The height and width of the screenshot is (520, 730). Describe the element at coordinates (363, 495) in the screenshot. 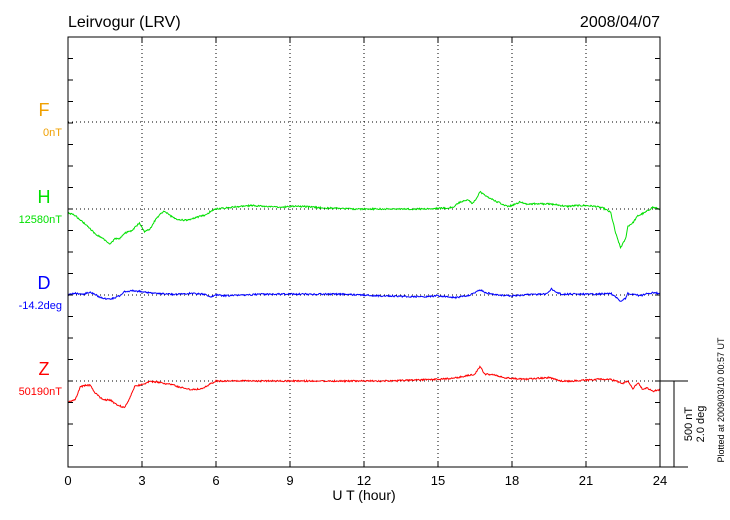

I see `x-axis-label: U T (hour)` at that location.